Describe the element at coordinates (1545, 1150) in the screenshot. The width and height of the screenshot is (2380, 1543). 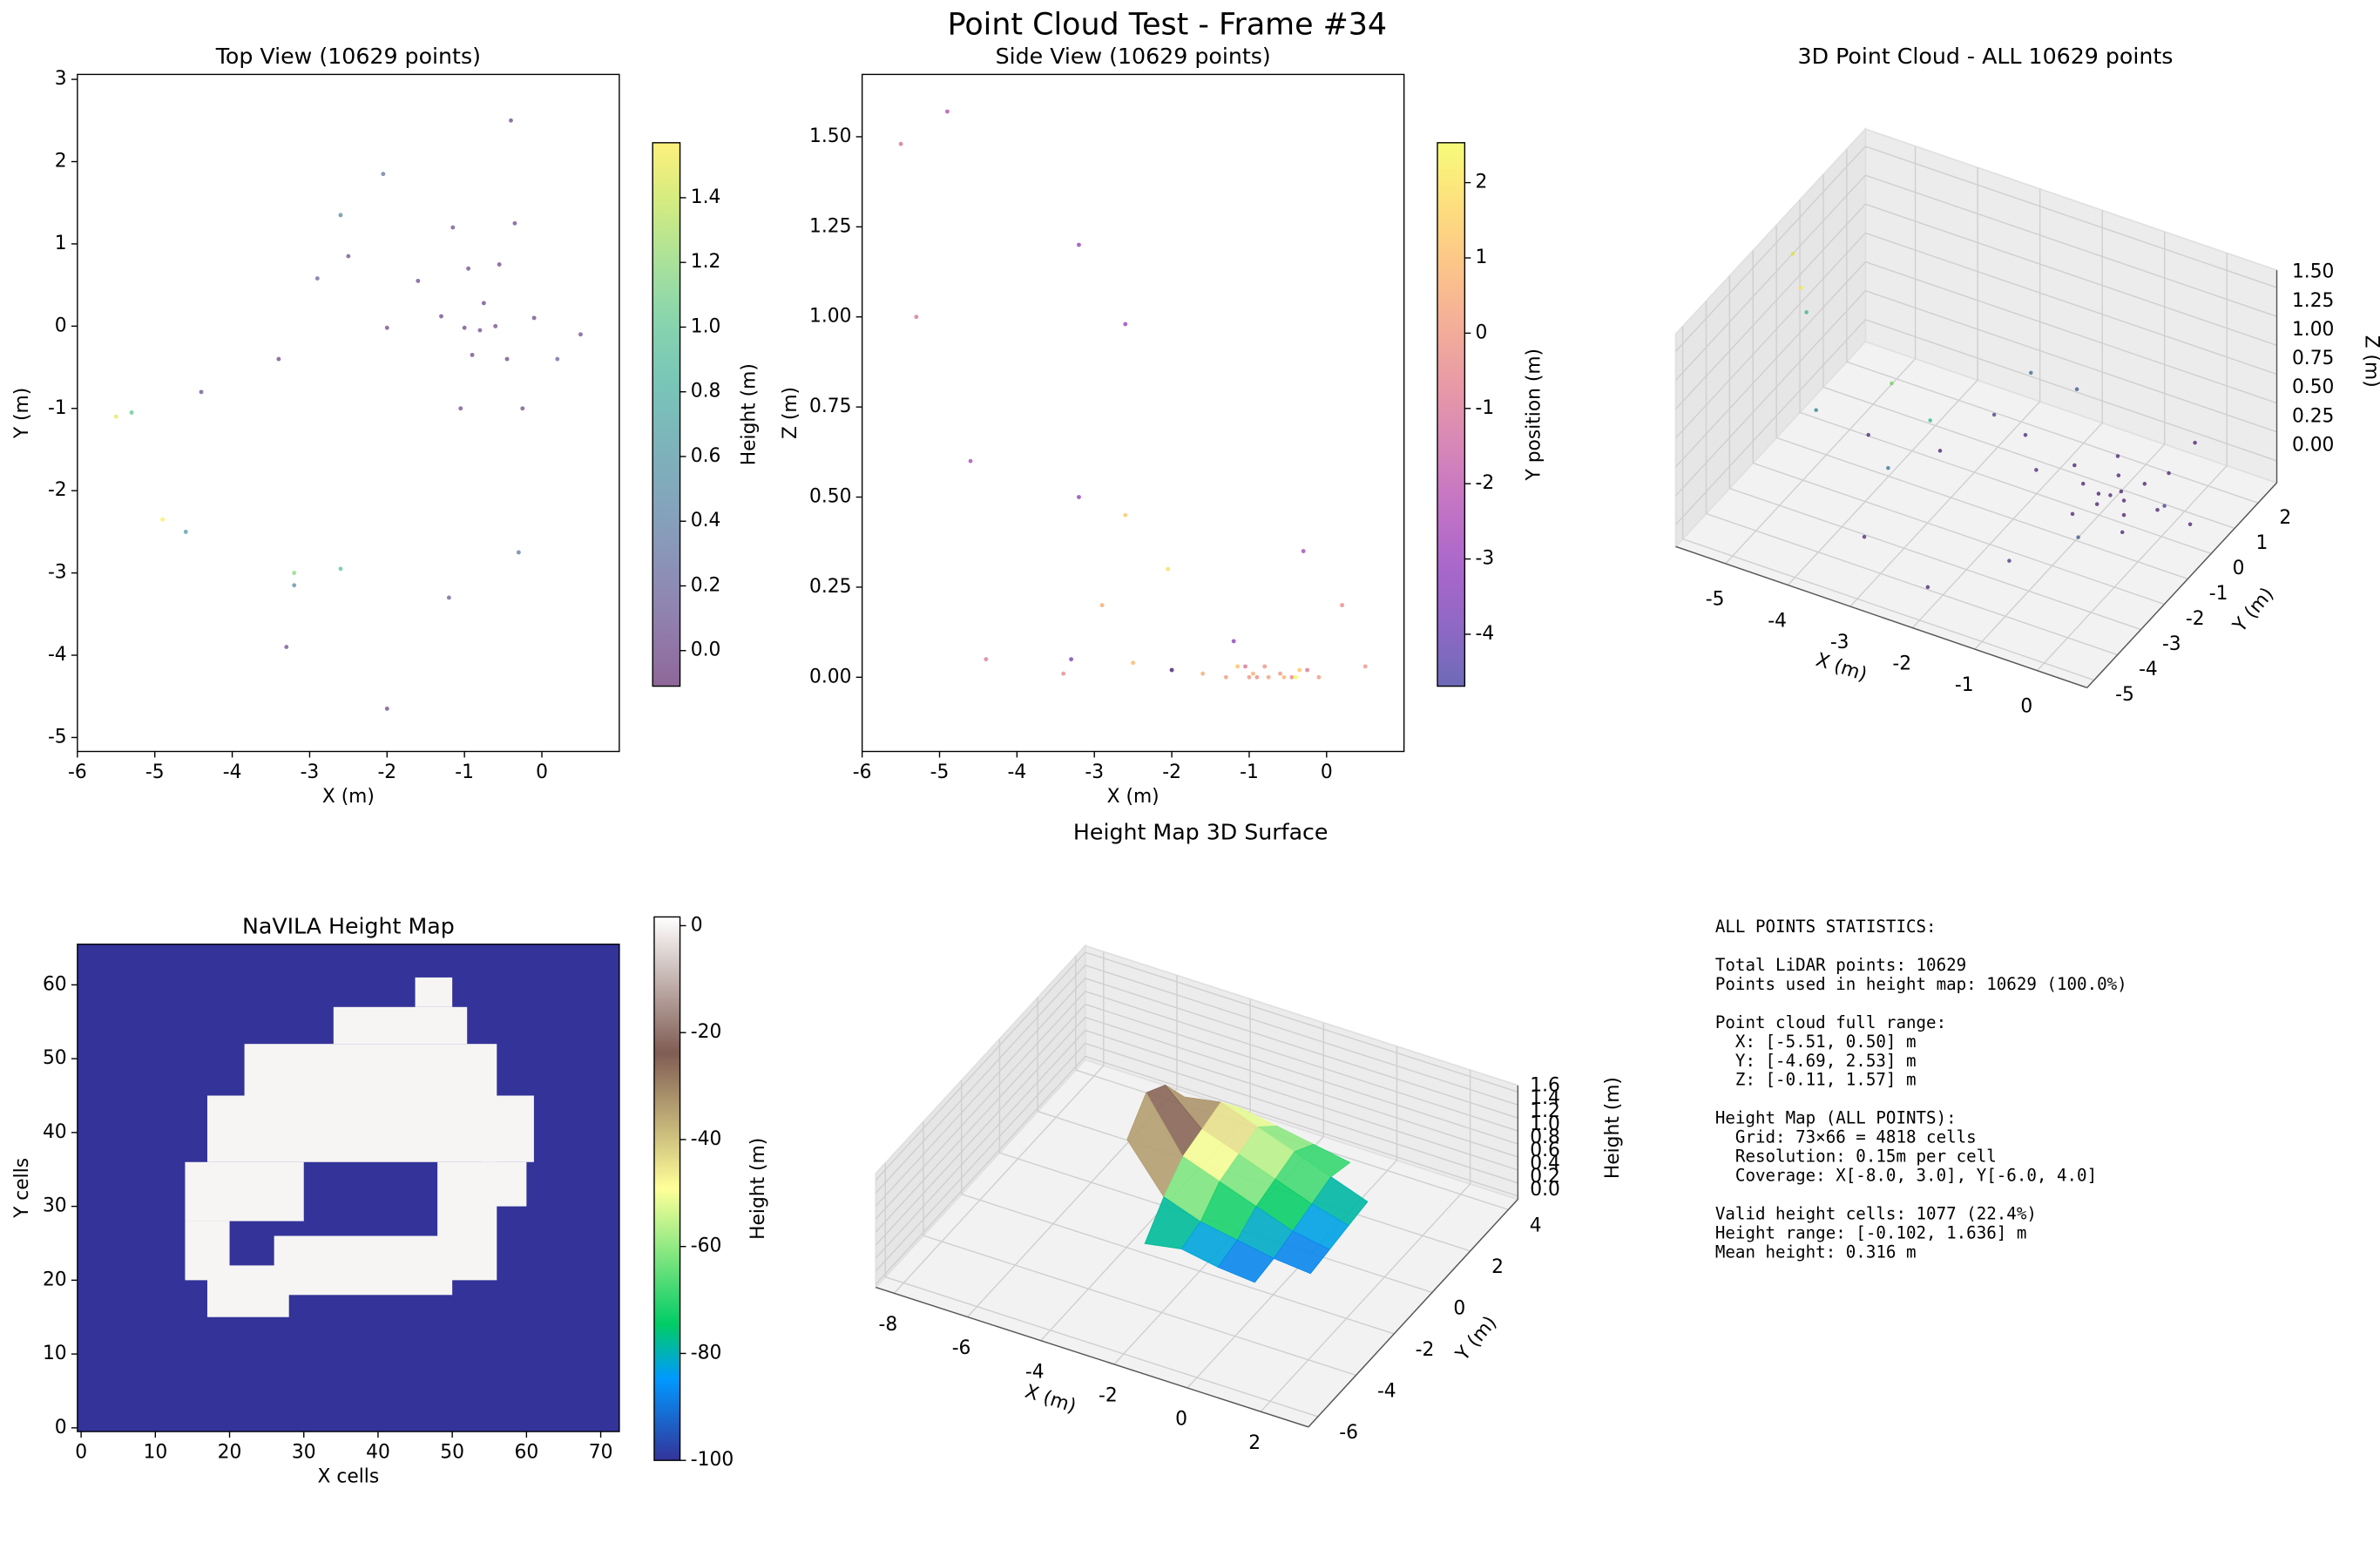
I see `tick-label: 0.6` at that location.